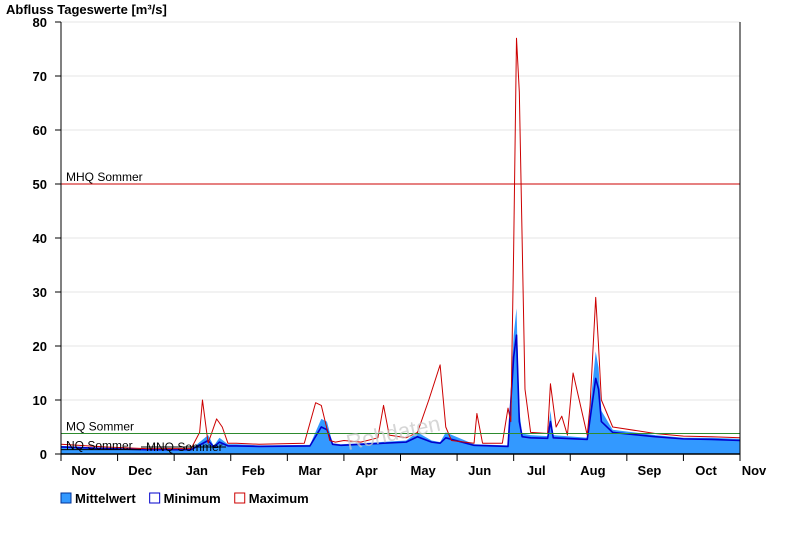 Image resolution: width=800 pixels, height=550 pixels. Describe the element at coordinates (192, 498) in the screenshot. I see `legend-label: Minimum` at that location.